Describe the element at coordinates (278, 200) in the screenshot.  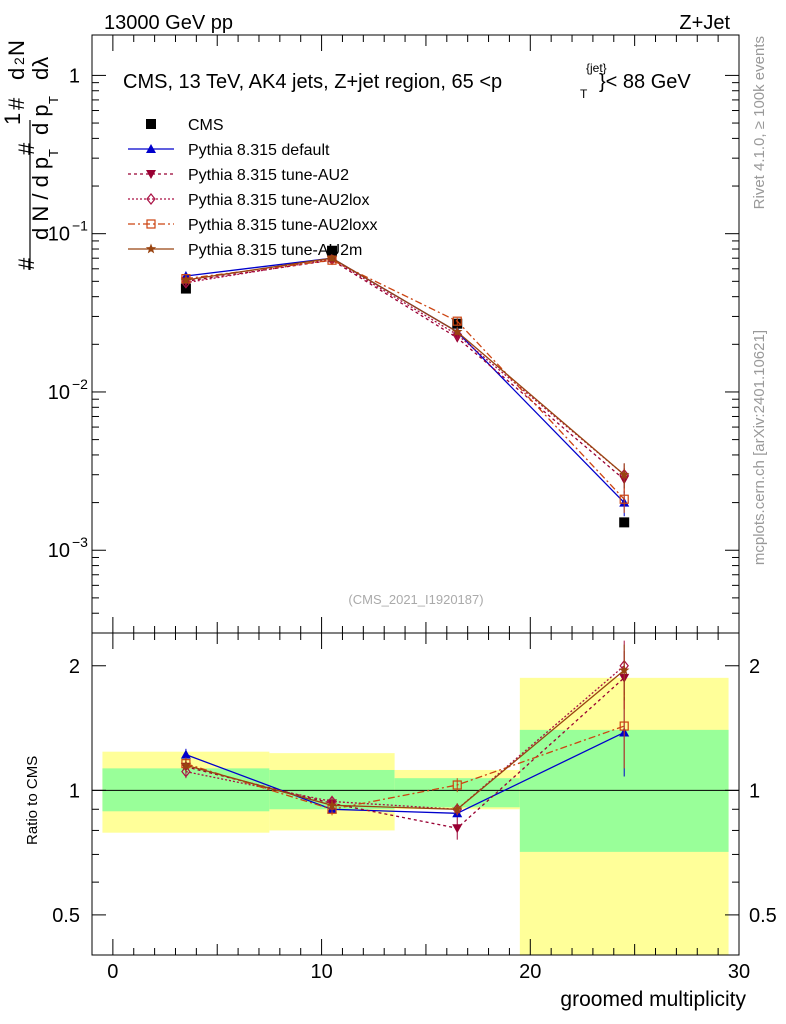
I see `legend-label: Pythia 8.315 tune-AU2lox` at that location.